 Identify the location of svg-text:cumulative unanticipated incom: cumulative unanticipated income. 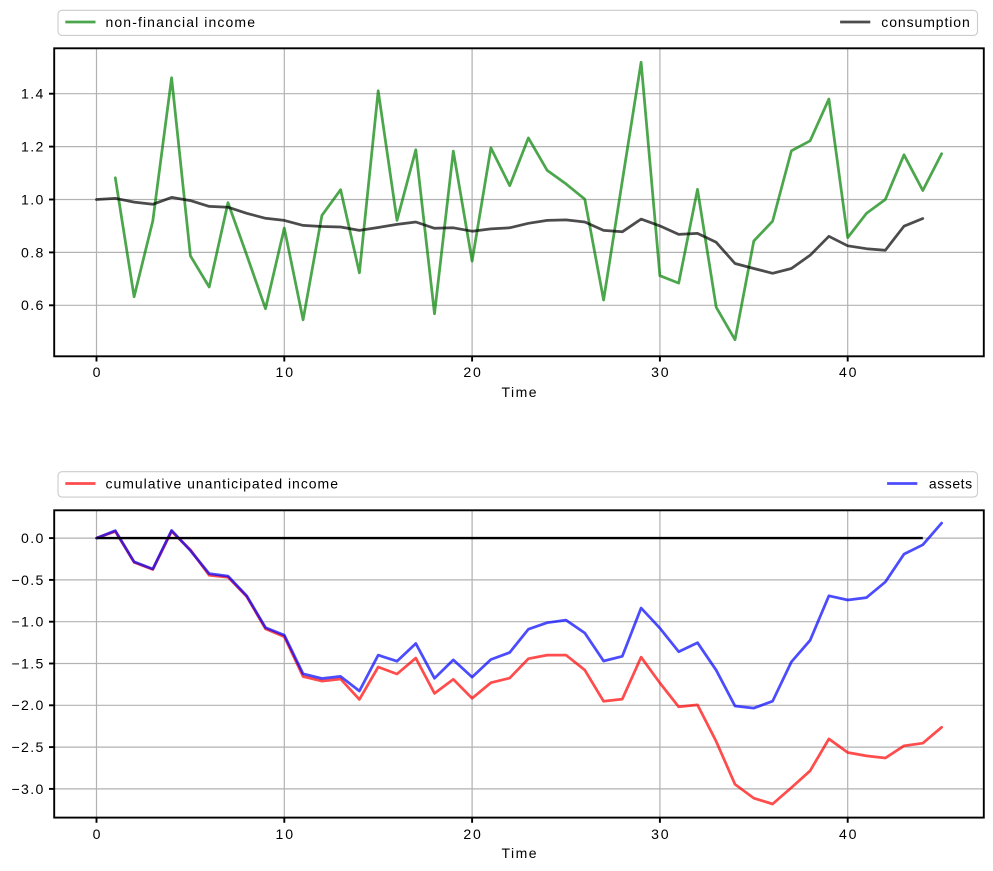
(222, 484).